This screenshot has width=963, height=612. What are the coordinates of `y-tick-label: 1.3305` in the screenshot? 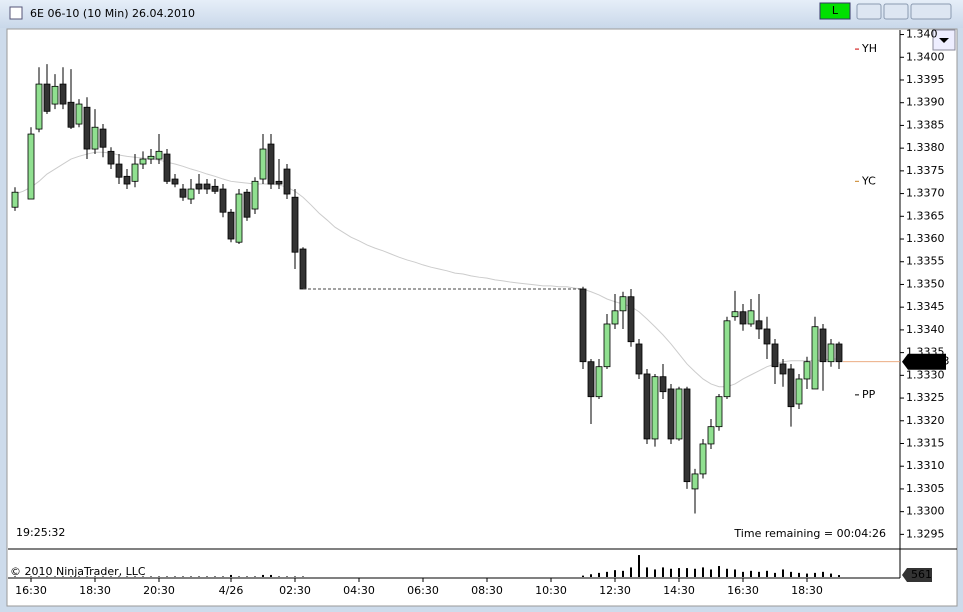 It's located at (925, 488).